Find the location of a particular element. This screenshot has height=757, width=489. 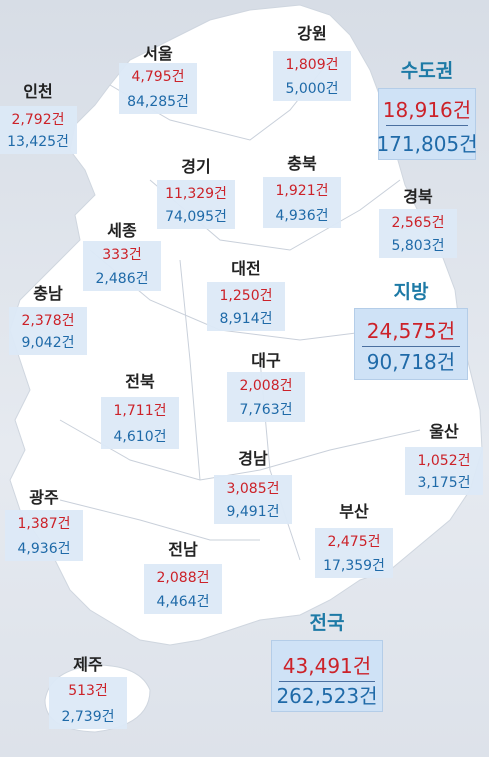

region-amount: 5,803건 is located at coordinates (418, 246).